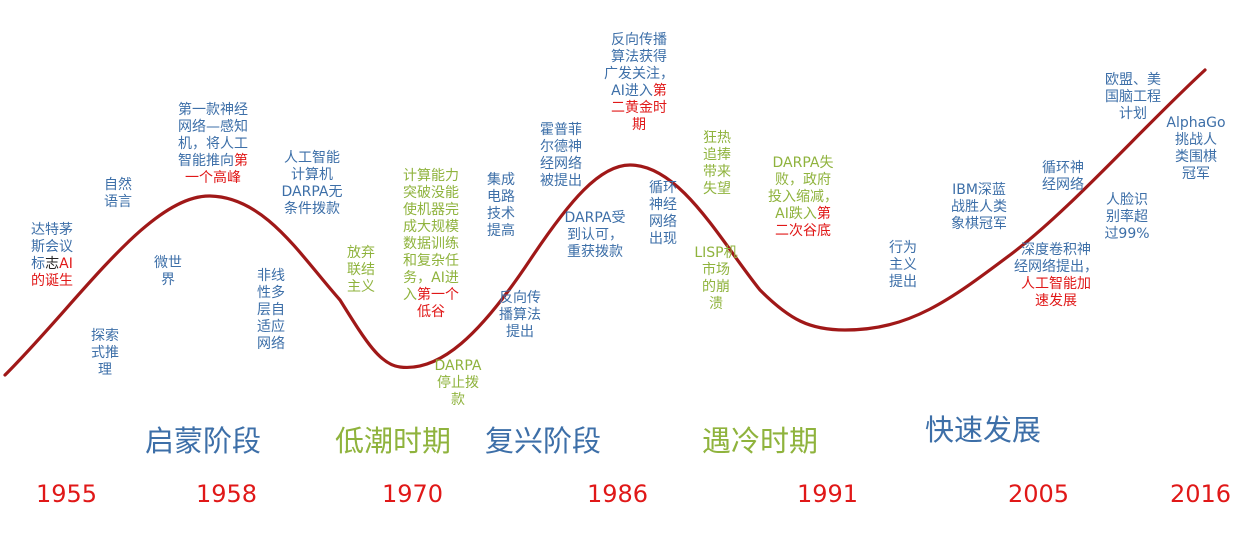  I want to click on annotation-text-part: 欧盟、美 国脑工程 计划, so click(1133, 97).